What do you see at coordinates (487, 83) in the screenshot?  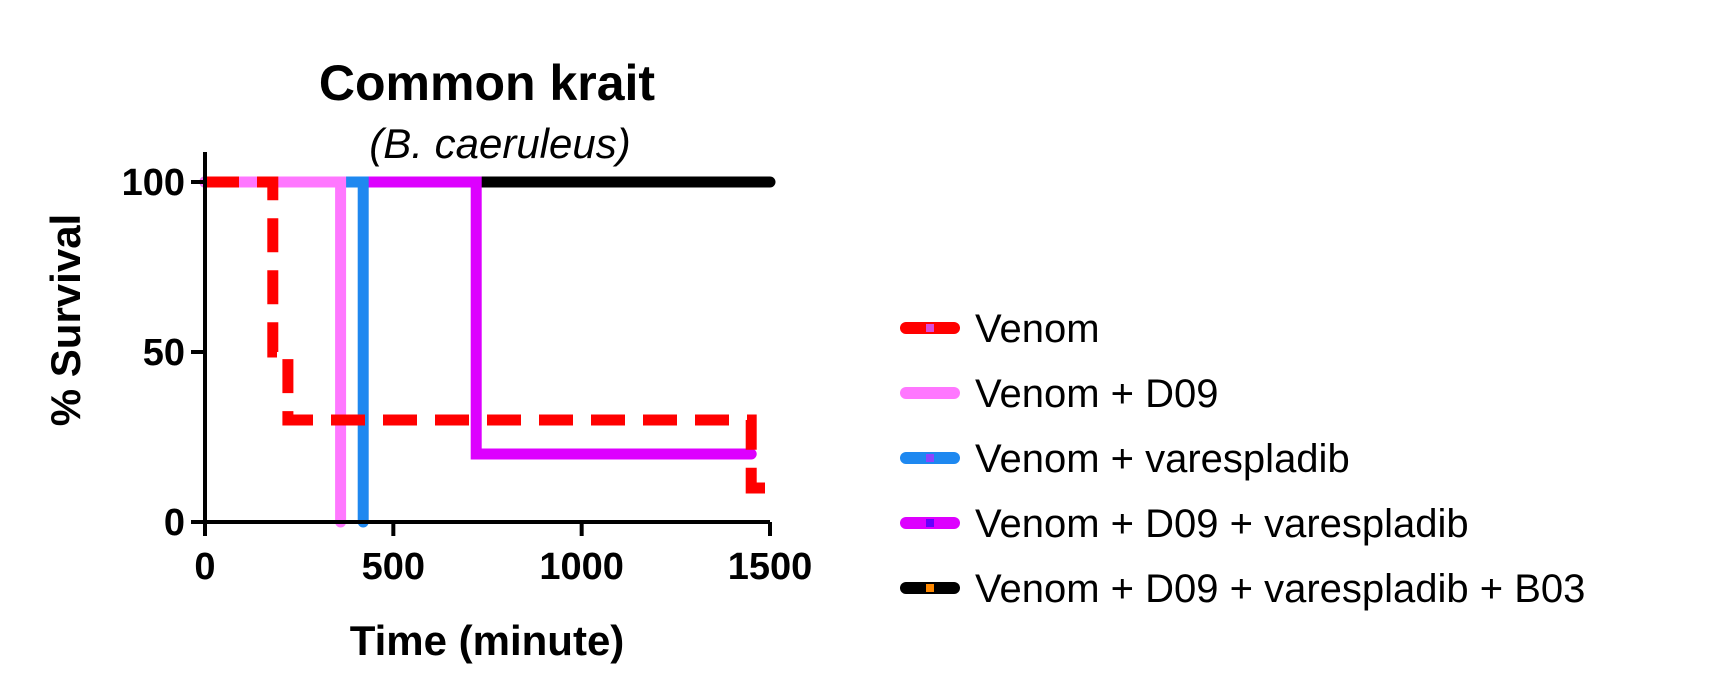 I see `chart-title: Common krait` at bounding box center [487, 83].